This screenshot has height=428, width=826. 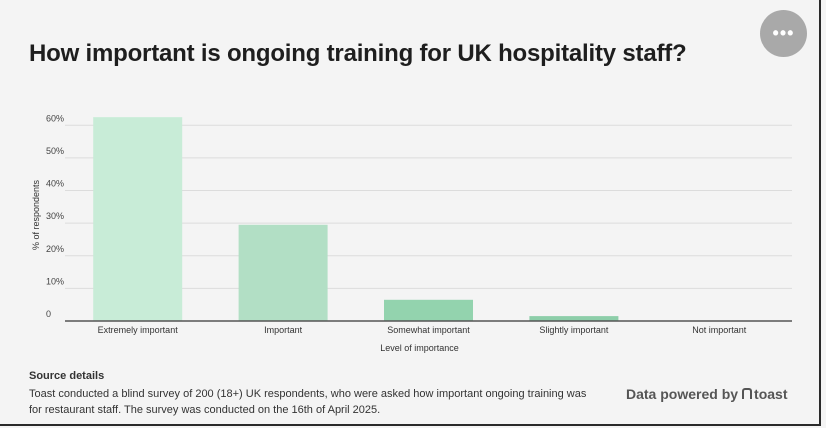 What do you see at coordinates (138, 330) in the screenshot?
I see `x-tick-label: Extremely important` at bounding box center [138, 330].